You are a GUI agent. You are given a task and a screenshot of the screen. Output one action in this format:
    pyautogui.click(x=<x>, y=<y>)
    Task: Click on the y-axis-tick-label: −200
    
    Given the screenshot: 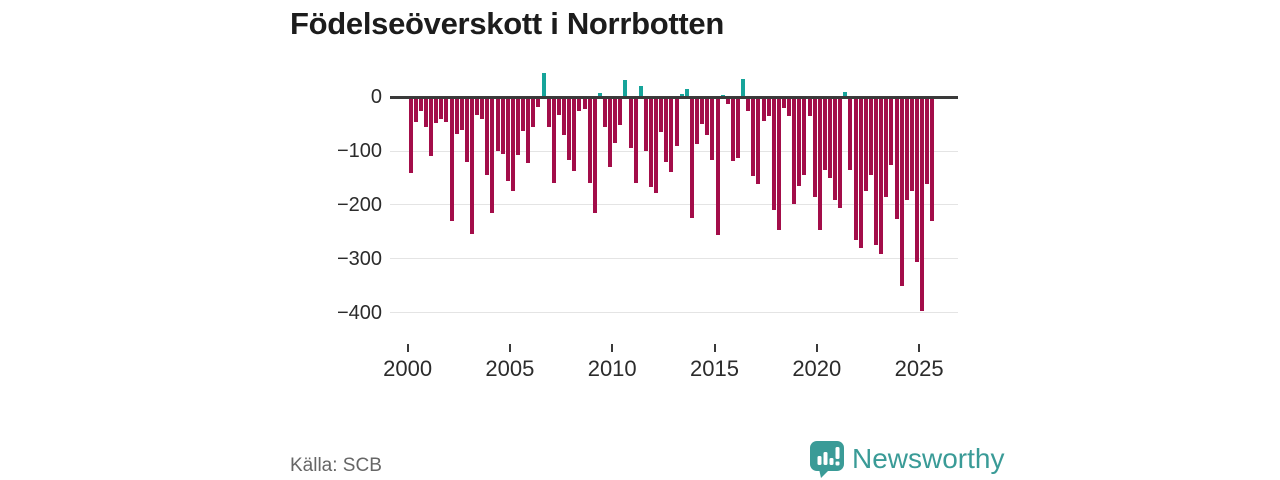 What is the action you would take?
    pyautogui.click(x=359, y=204)
    